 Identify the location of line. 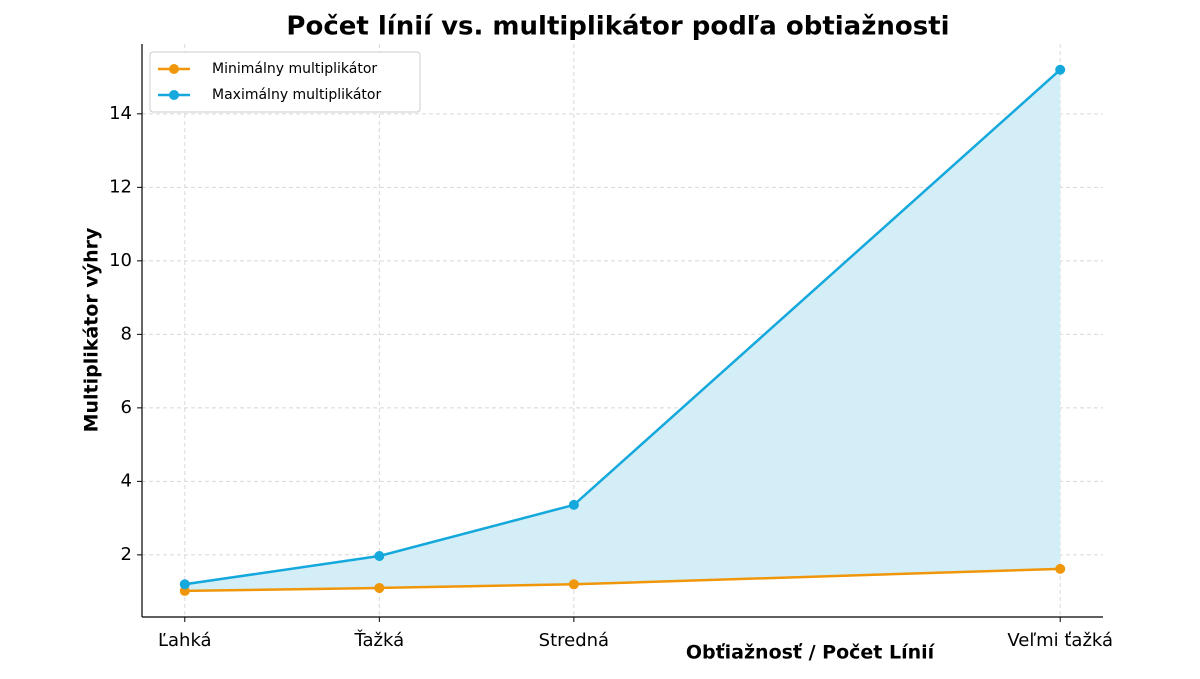
(622, 580).